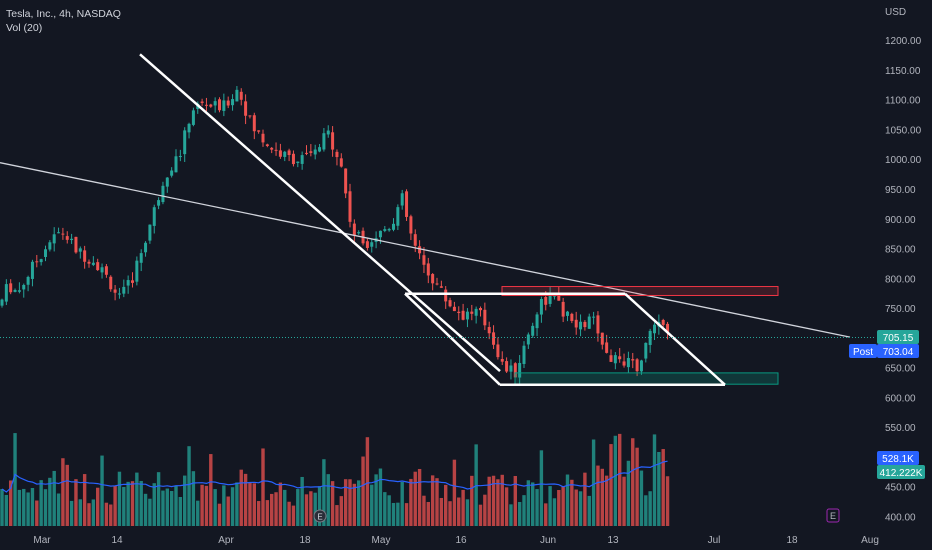 This screenshot has height=550, width=932. I want to click on support-zone, so click(646, 378).